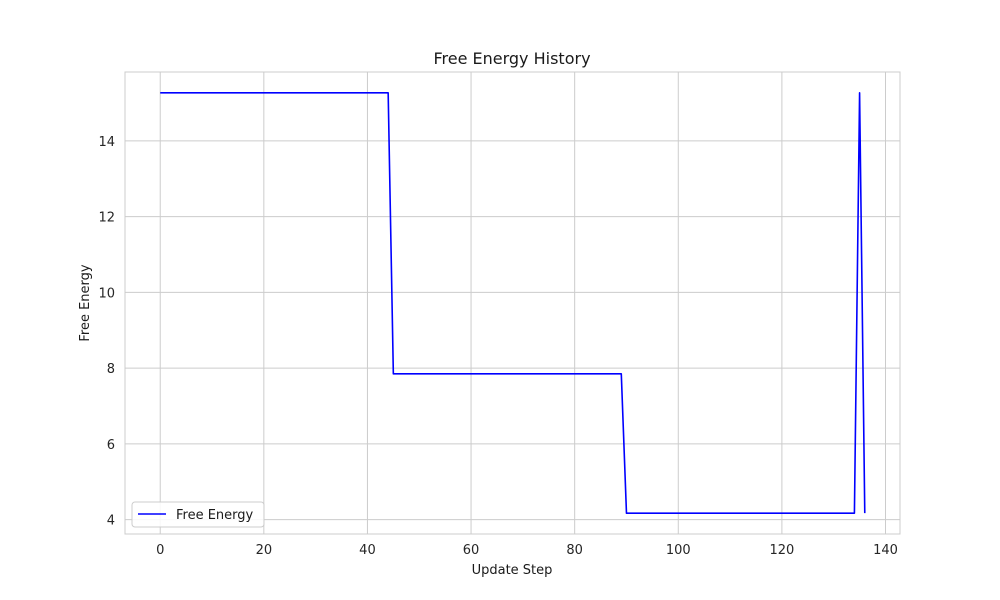 The height and width of the screenshot is (600, 1000). What do you see at coordinates (678, 550) in the screenshot?
I see `x-tick-label: 100` at bounding box center [678, 550].